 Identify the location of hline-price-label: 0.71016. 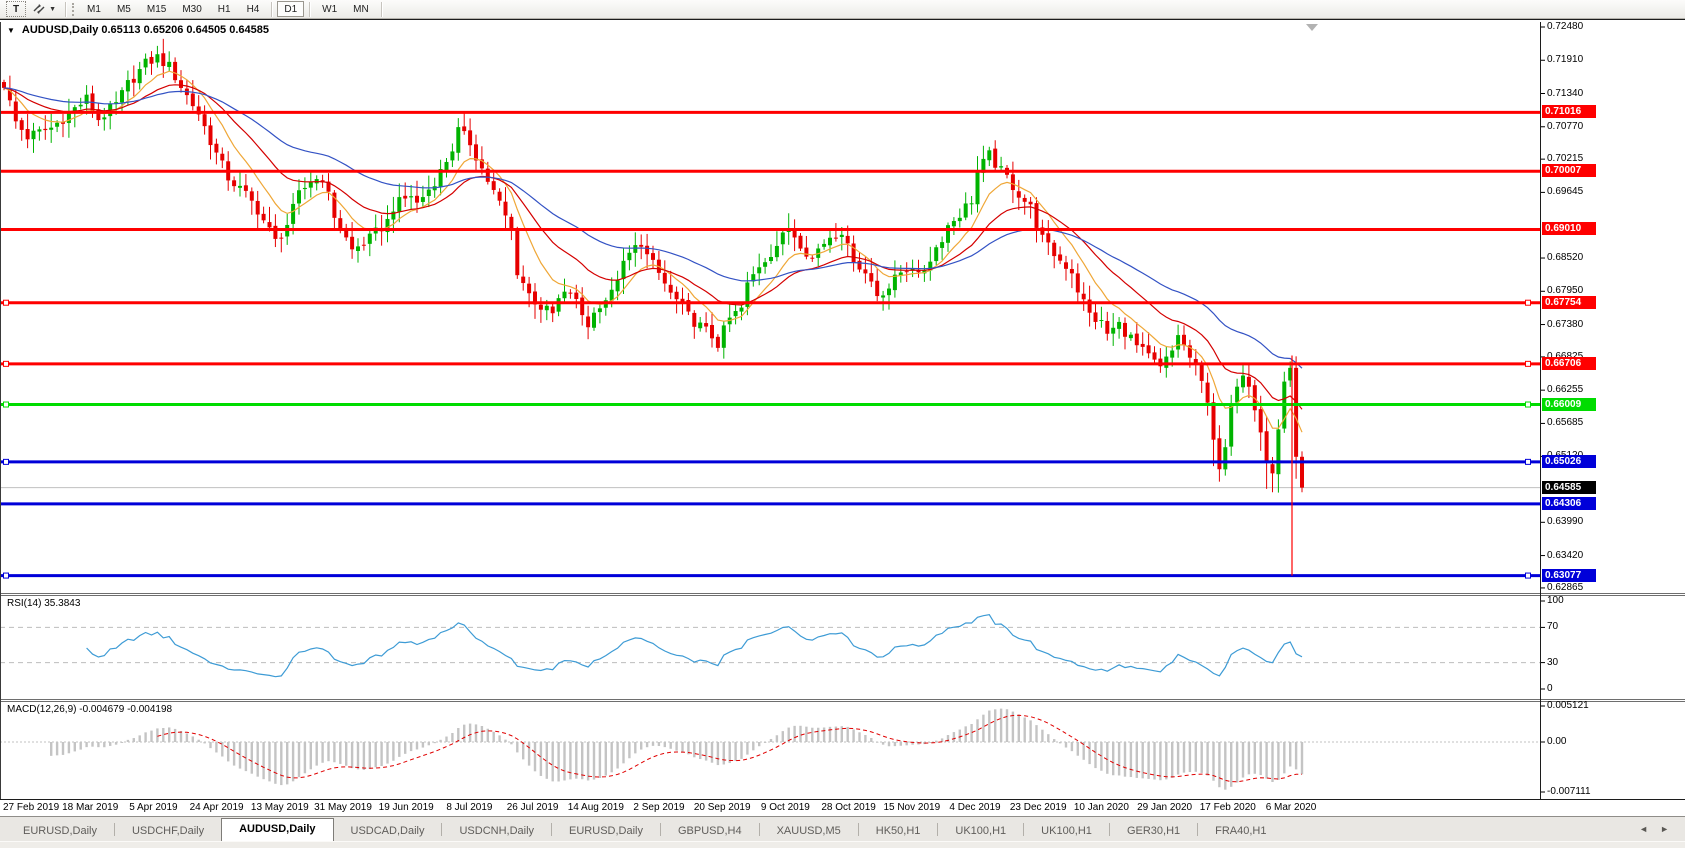
(1569, 112).